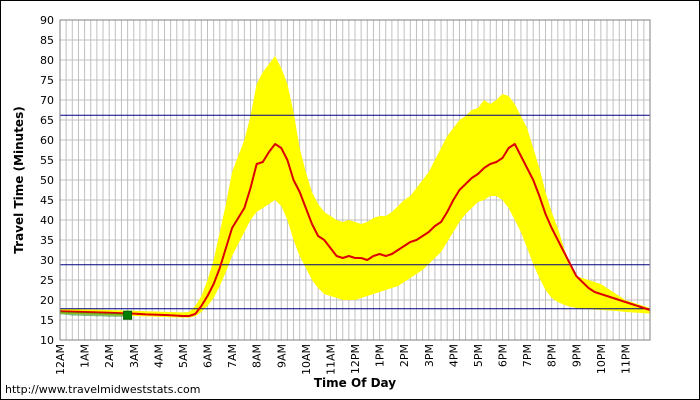  I want to click on y-tick-label: 30, so click(47, 260).